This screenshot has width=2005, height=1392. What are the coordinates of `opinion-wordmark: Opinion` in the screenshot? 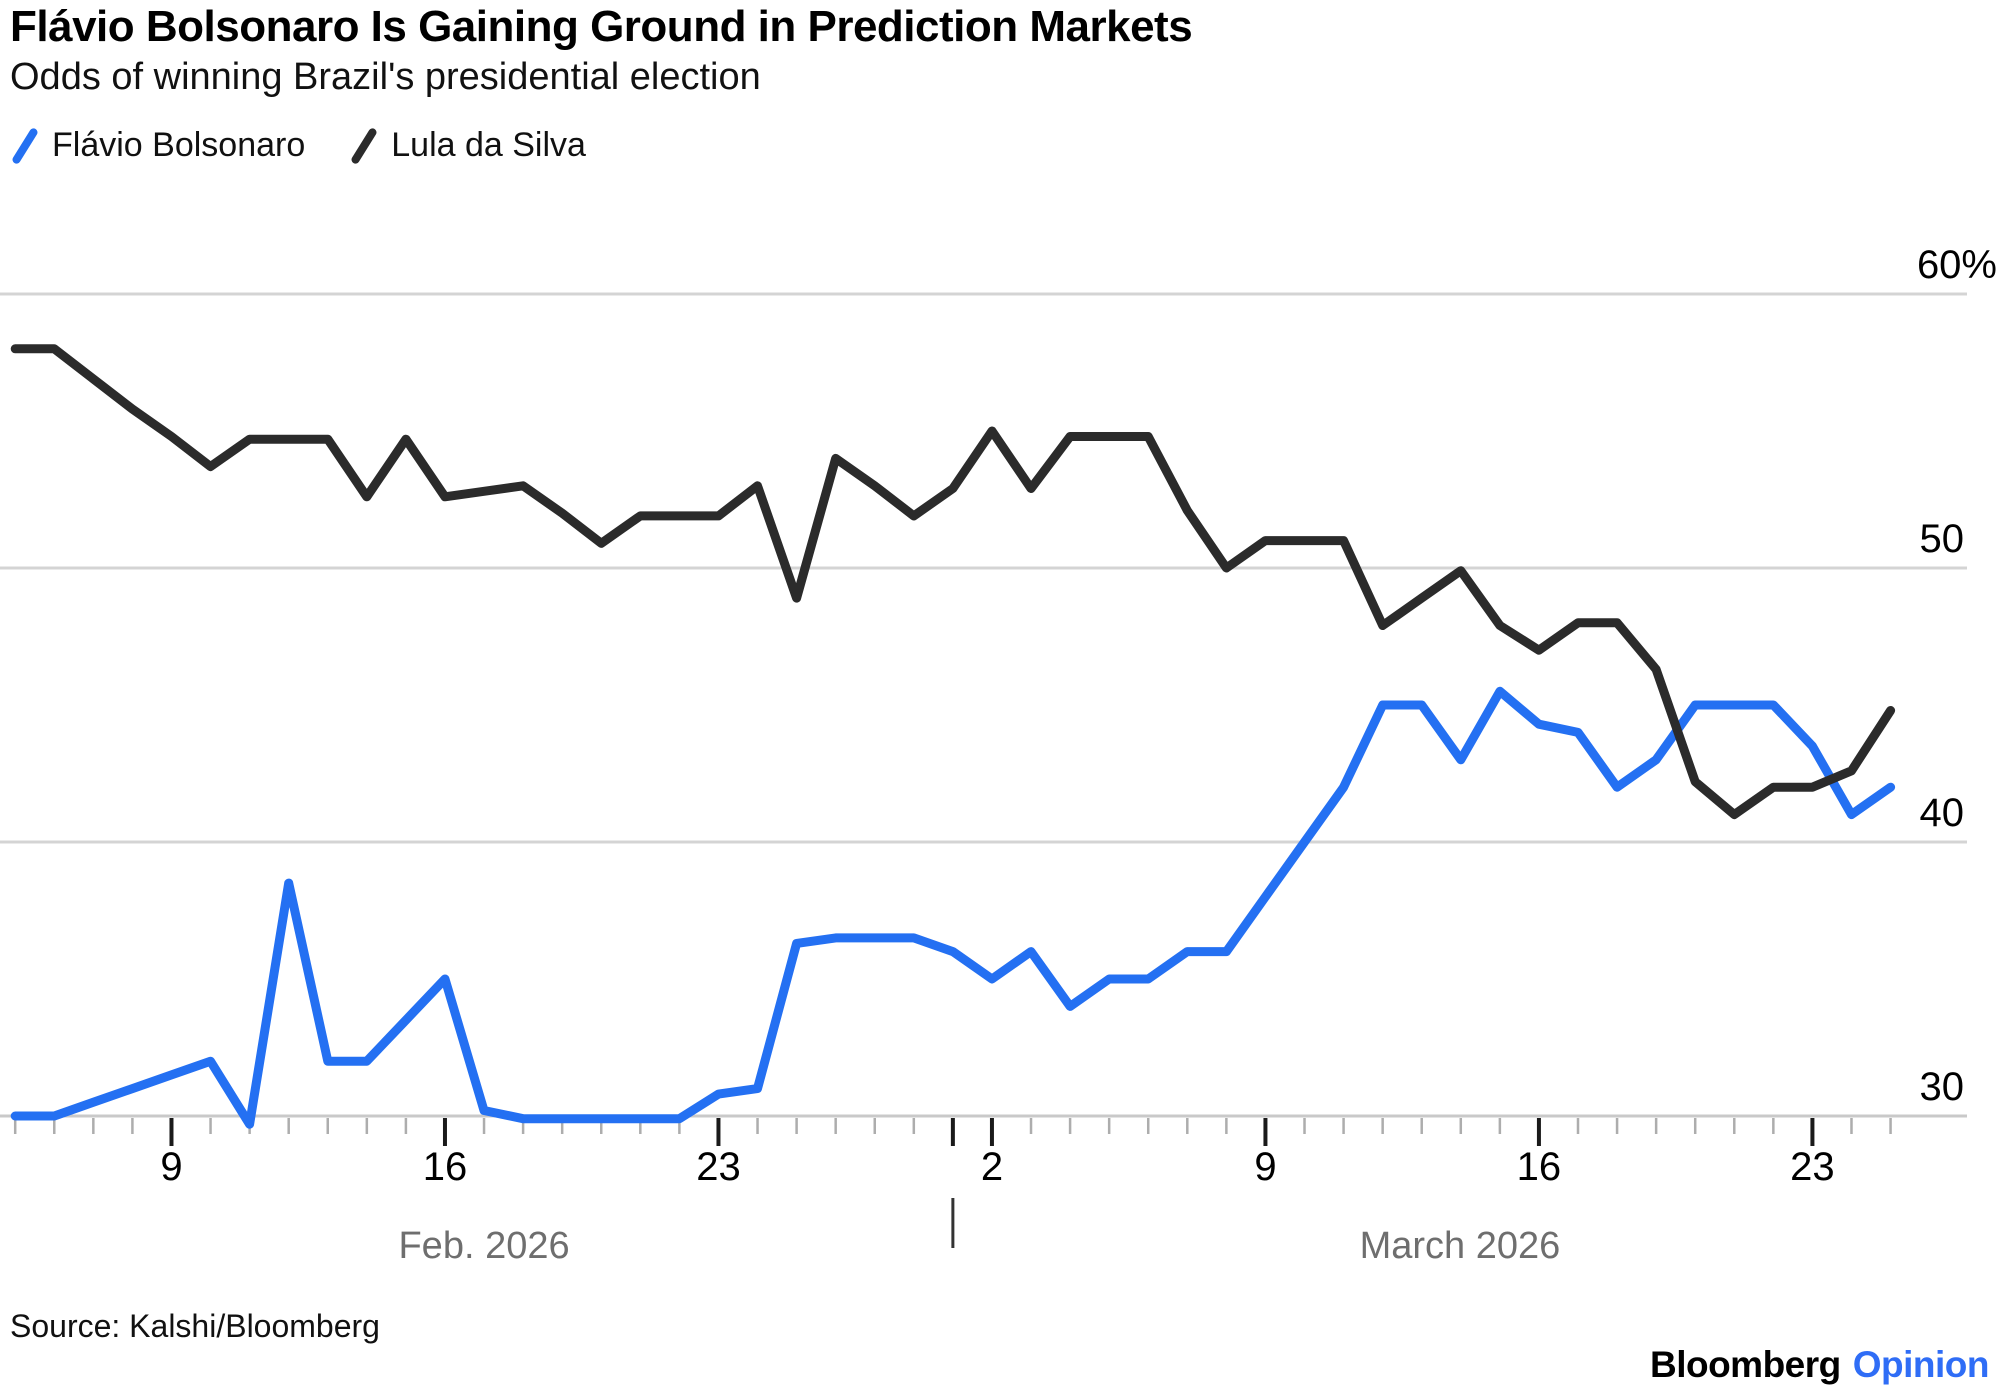 It's located at (1921, 1364).